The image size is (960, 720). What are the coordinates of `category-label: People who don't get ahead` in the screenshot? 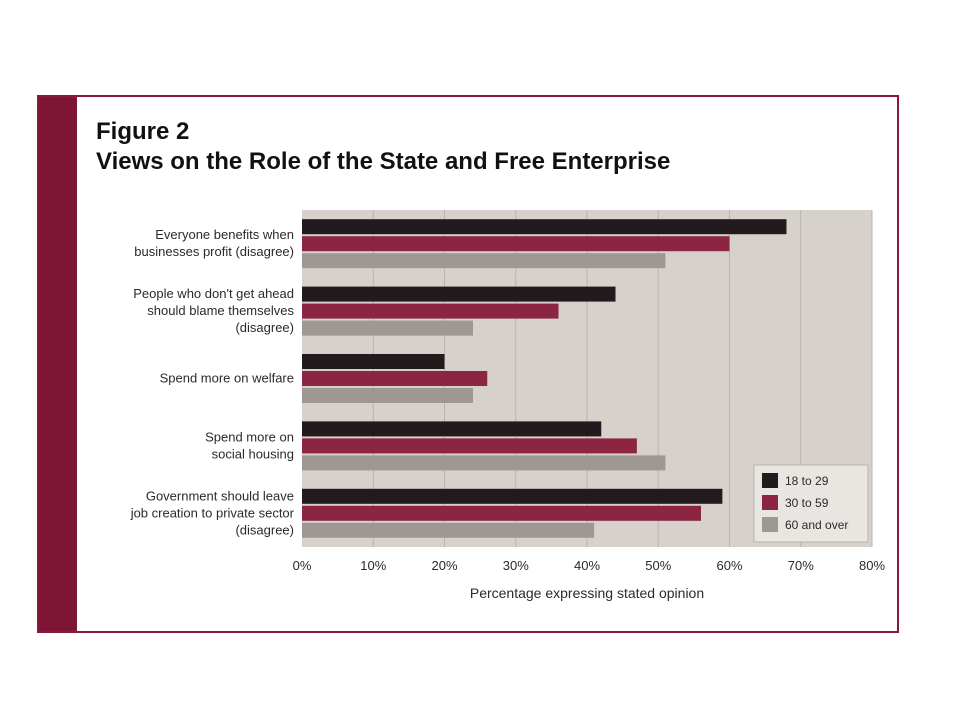 It's located at (213, 293).